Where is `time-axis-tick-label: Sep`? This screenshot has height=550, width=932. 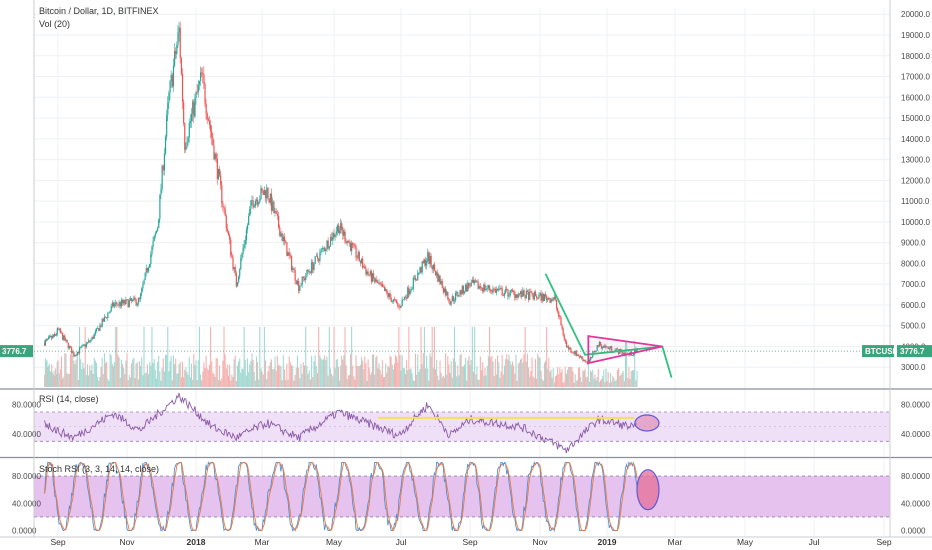
time-axis-tick-label: Sep is located at coordinates (469, 542).